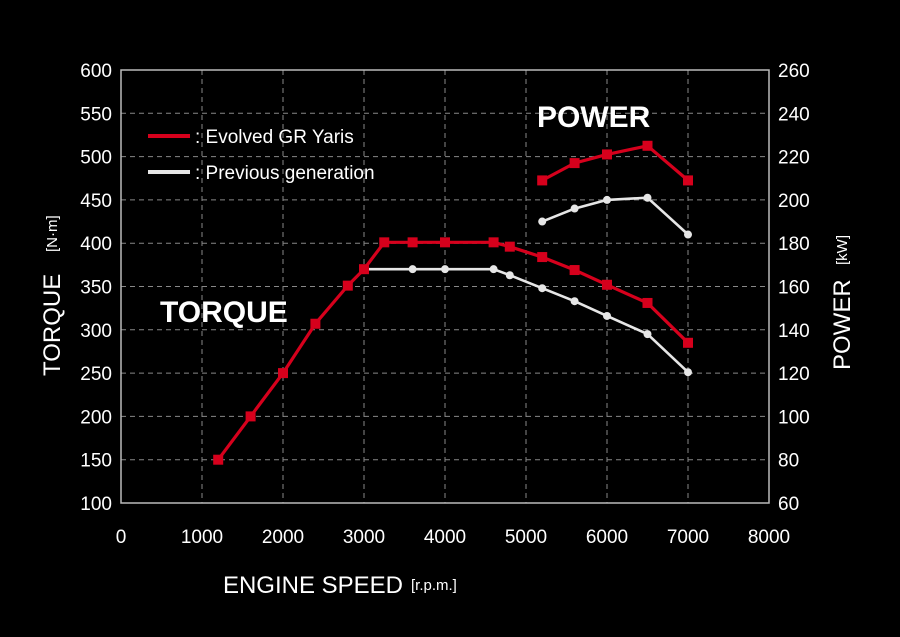 This screenshot has width=900, height=637. Describe the element at coordinates (794, 244) in the screenshot. I see `right-tick-label: 180` at that location.